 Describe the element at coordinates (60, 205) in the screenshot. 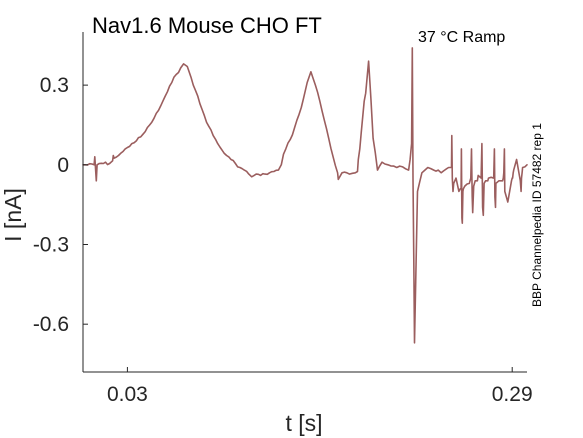

I see `y-axis-ticks: 0.3 0 -0.3 -0.6` at that location.